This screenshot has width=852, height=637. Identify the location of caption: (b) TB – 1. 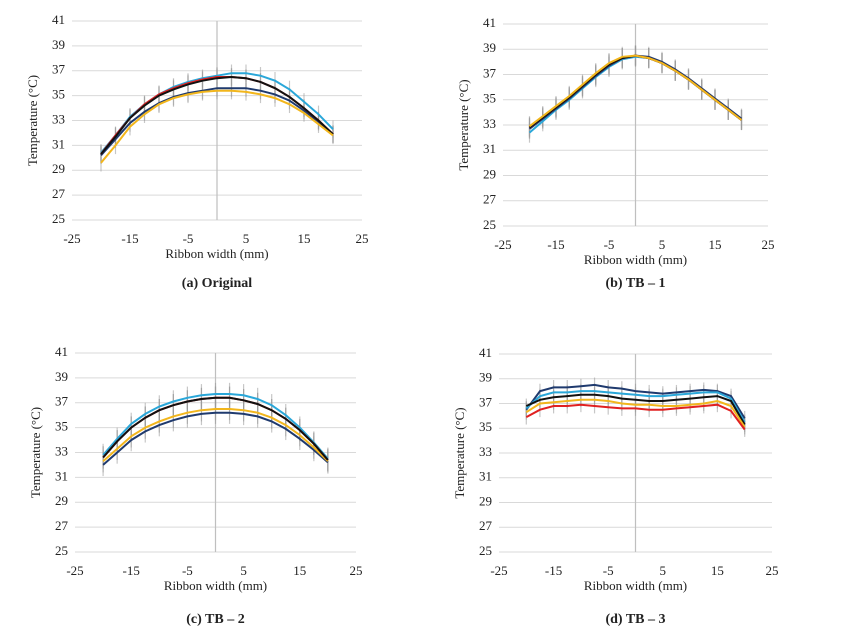
(635, 283).